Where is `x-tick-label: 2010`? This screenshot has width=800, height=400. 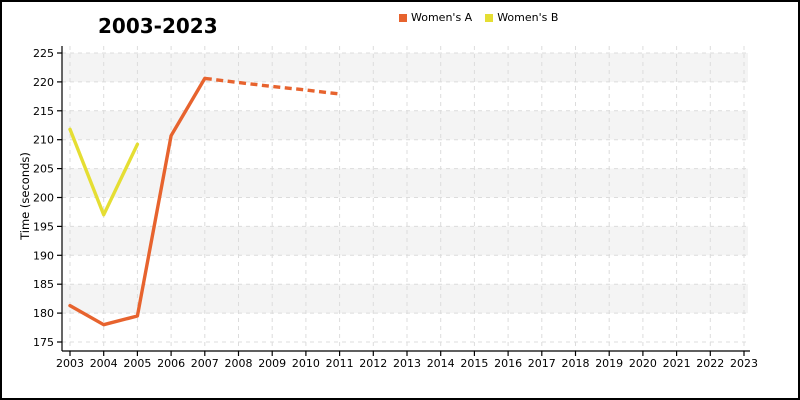
x-tick-label: 2010 is located at coordinates (306, 363).